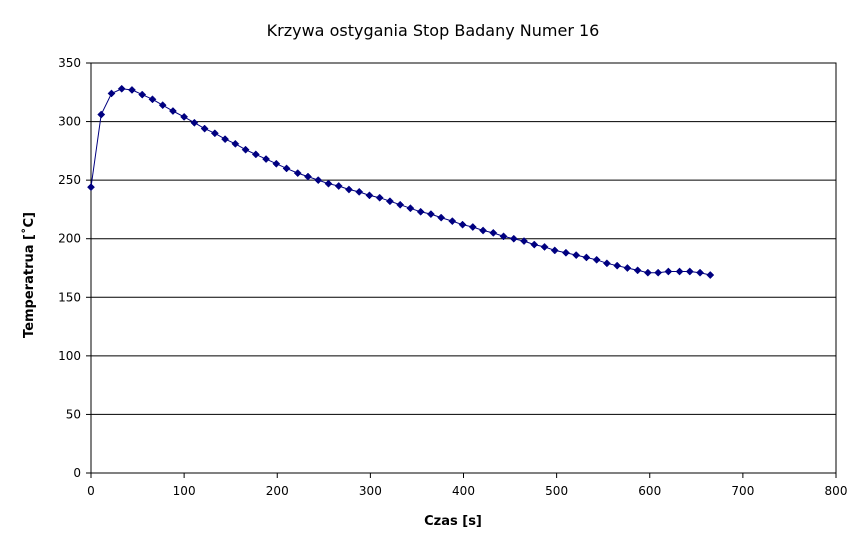 The image size is (866, 548). I want to click on y-tick-label: 100, so click(69, 356).